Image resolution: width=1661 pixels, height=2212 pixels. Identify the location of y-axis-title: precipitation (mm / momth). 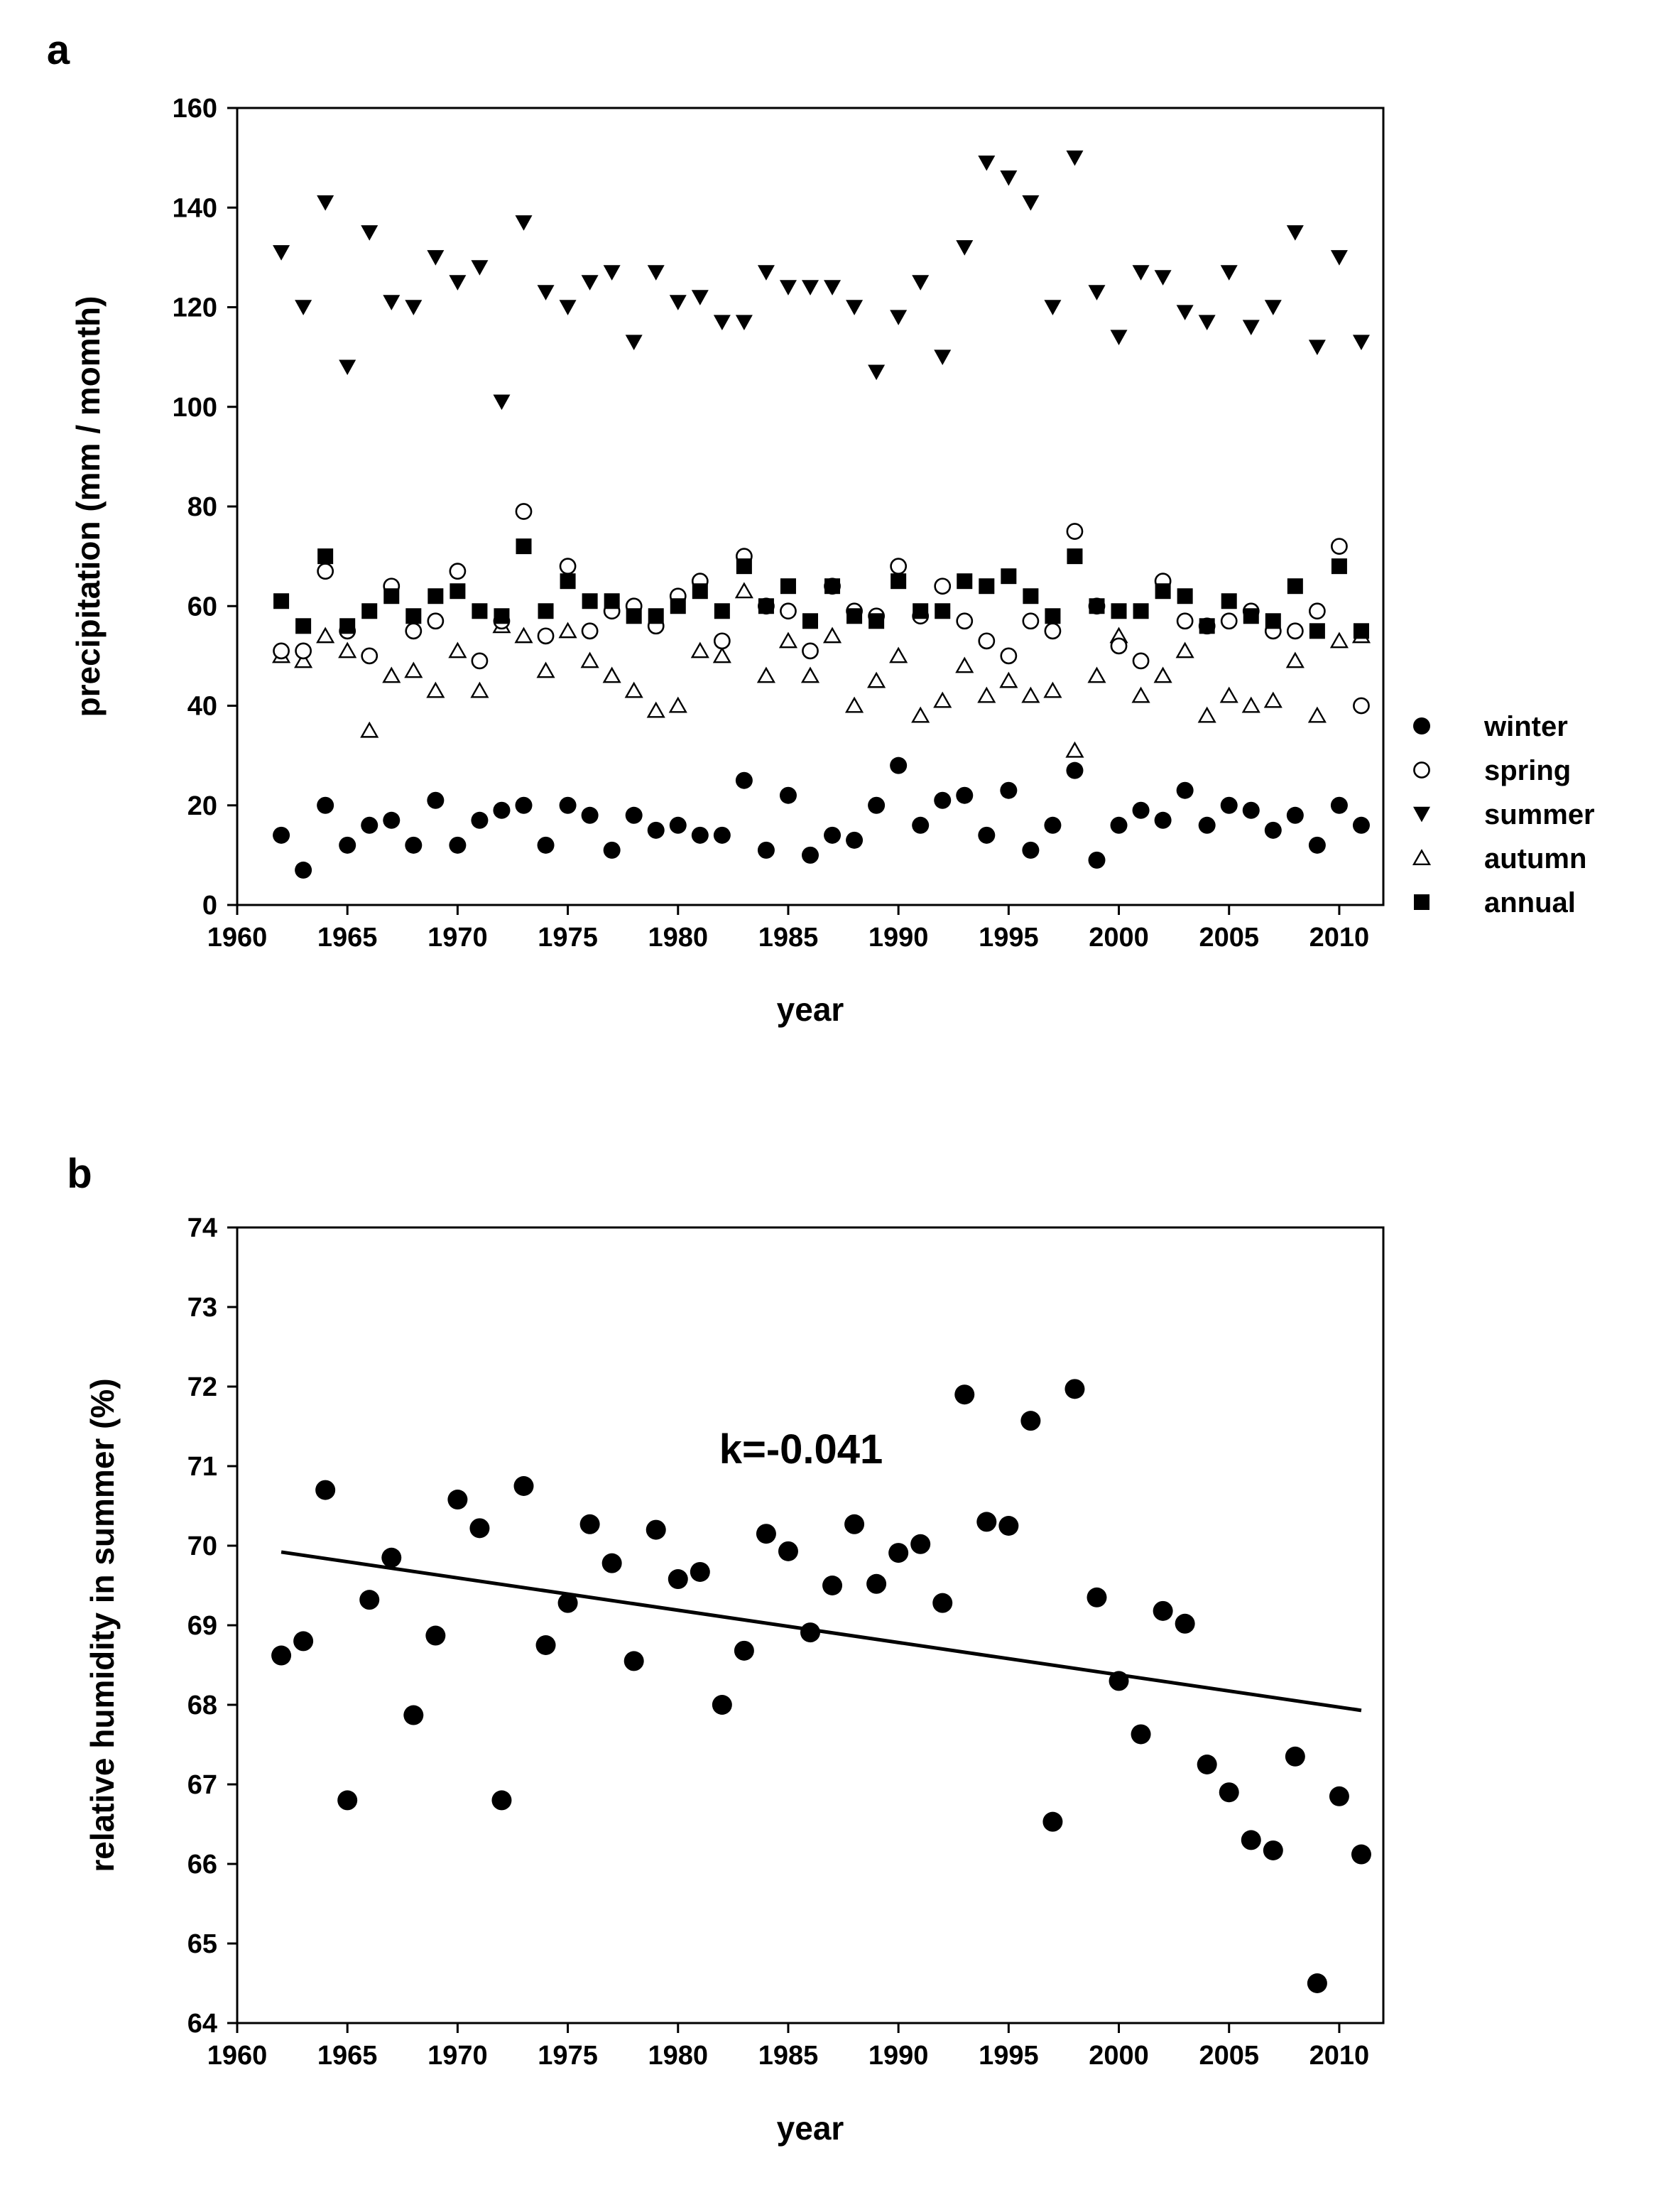
(89, 506).